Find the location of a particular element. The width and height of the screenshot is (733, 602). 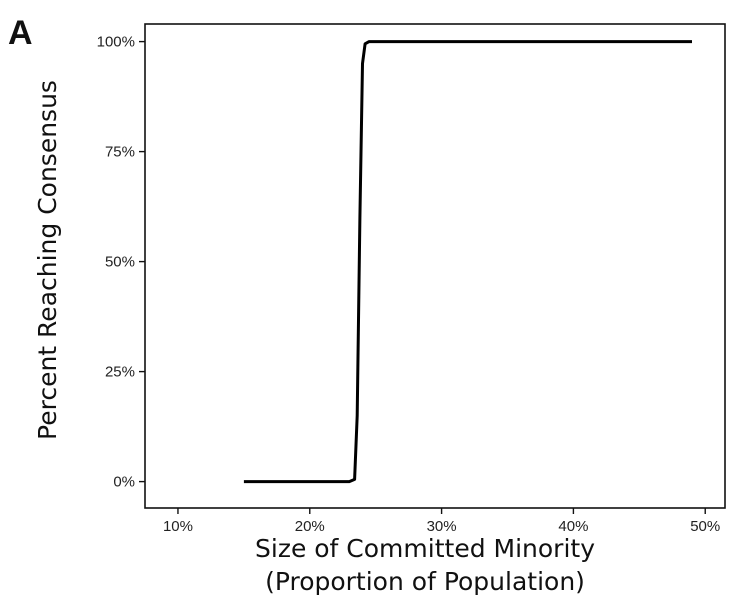

x-axis-title: Size of Committed Minority is located at coordinates (425, 548).